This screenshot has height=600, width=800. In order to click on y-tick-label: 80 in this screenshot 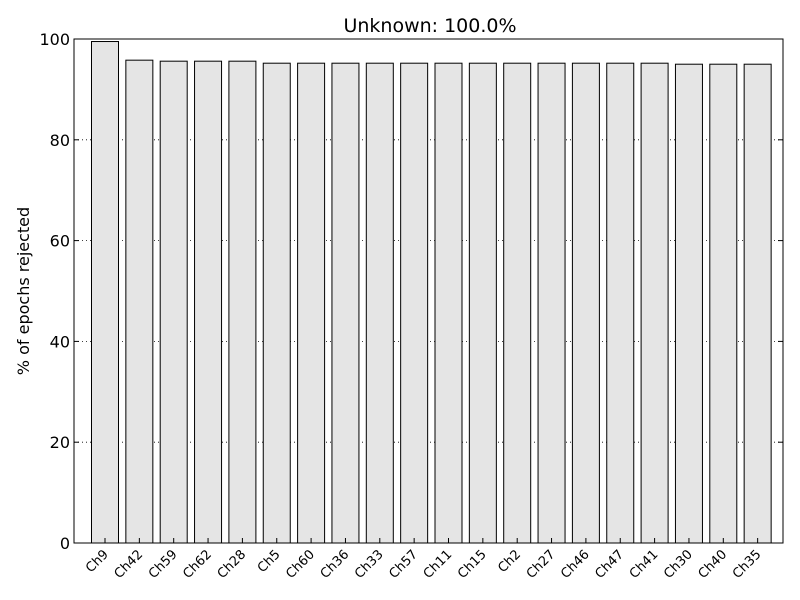, I will do `click(60, 140)`.